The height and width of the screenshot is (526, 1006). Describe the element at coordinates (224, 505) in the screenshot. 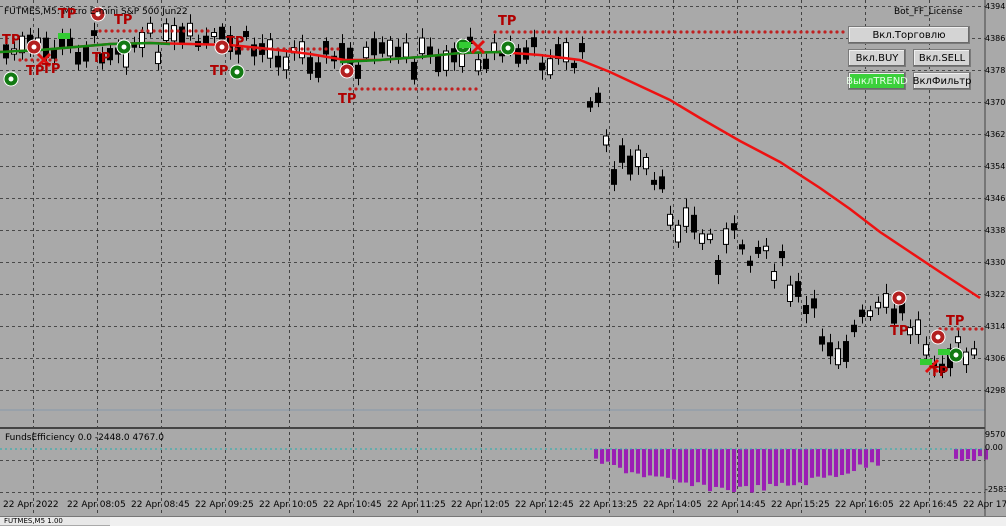

I see `time-tick-label: 22 Apr 09:25` at that location.